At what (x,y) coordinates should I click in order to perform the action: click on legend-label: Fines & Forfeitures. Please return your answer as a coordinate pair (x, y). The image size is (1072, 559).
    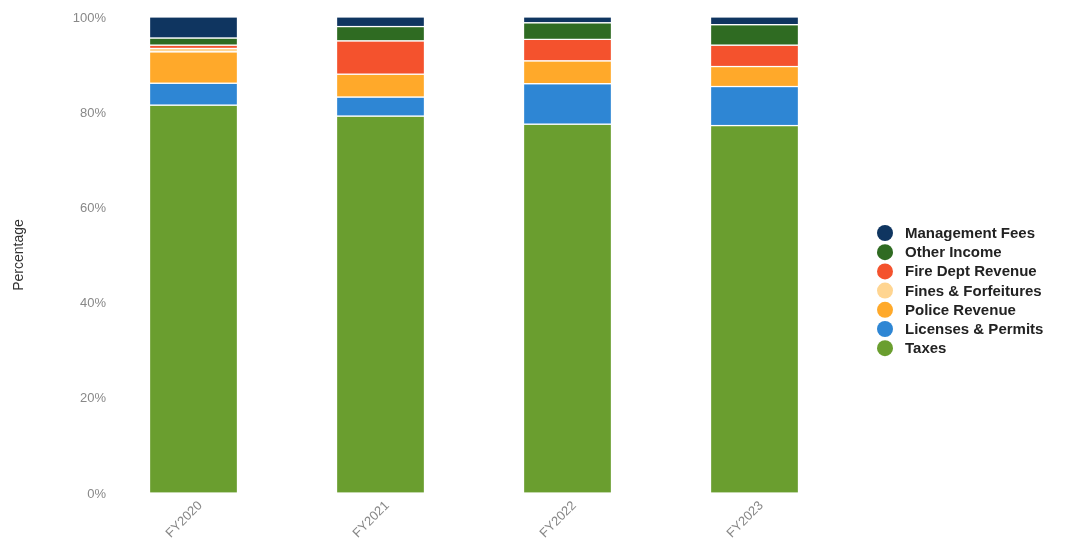
    Looking at the image, I should click on (973, 290).